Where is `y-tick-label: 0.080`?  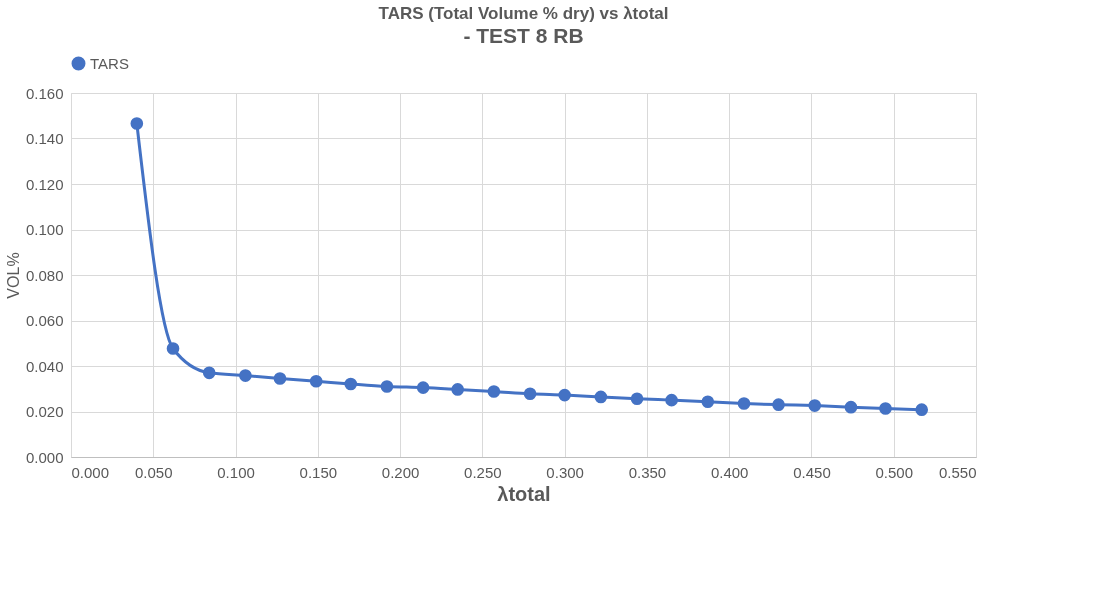 y-tick-label: 0.080 is located at coordinates (44, 275).